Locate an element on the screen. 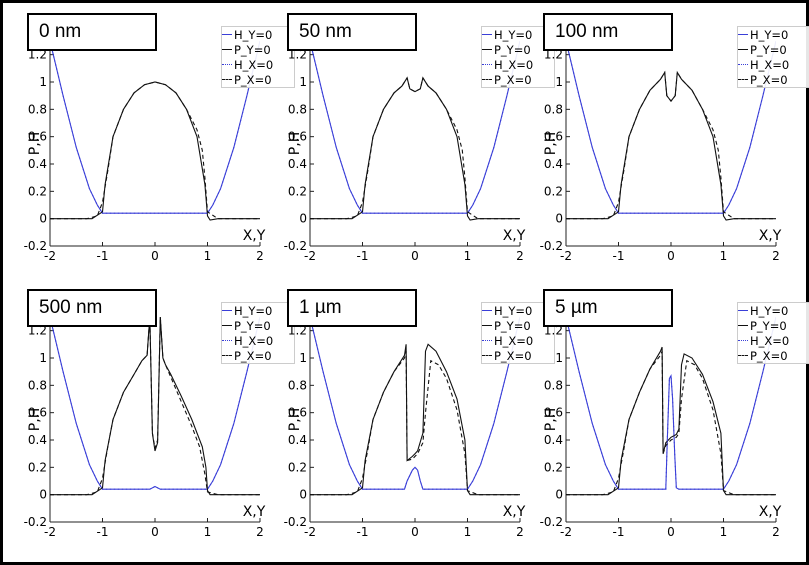  legend-label: H_Y=0 is located at coordinates (769, 310).